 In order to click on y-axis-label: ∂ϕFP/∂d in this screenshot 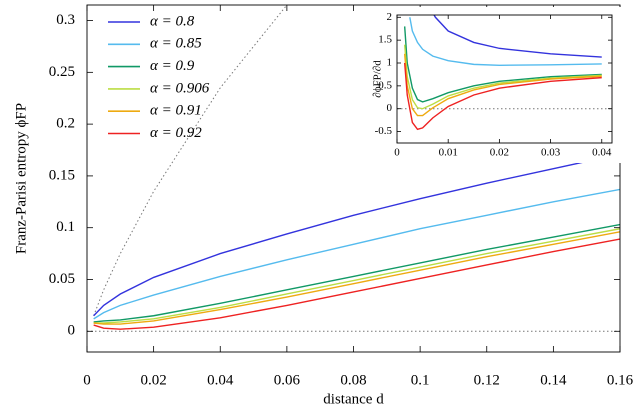, I will do `click(378, 79)`.